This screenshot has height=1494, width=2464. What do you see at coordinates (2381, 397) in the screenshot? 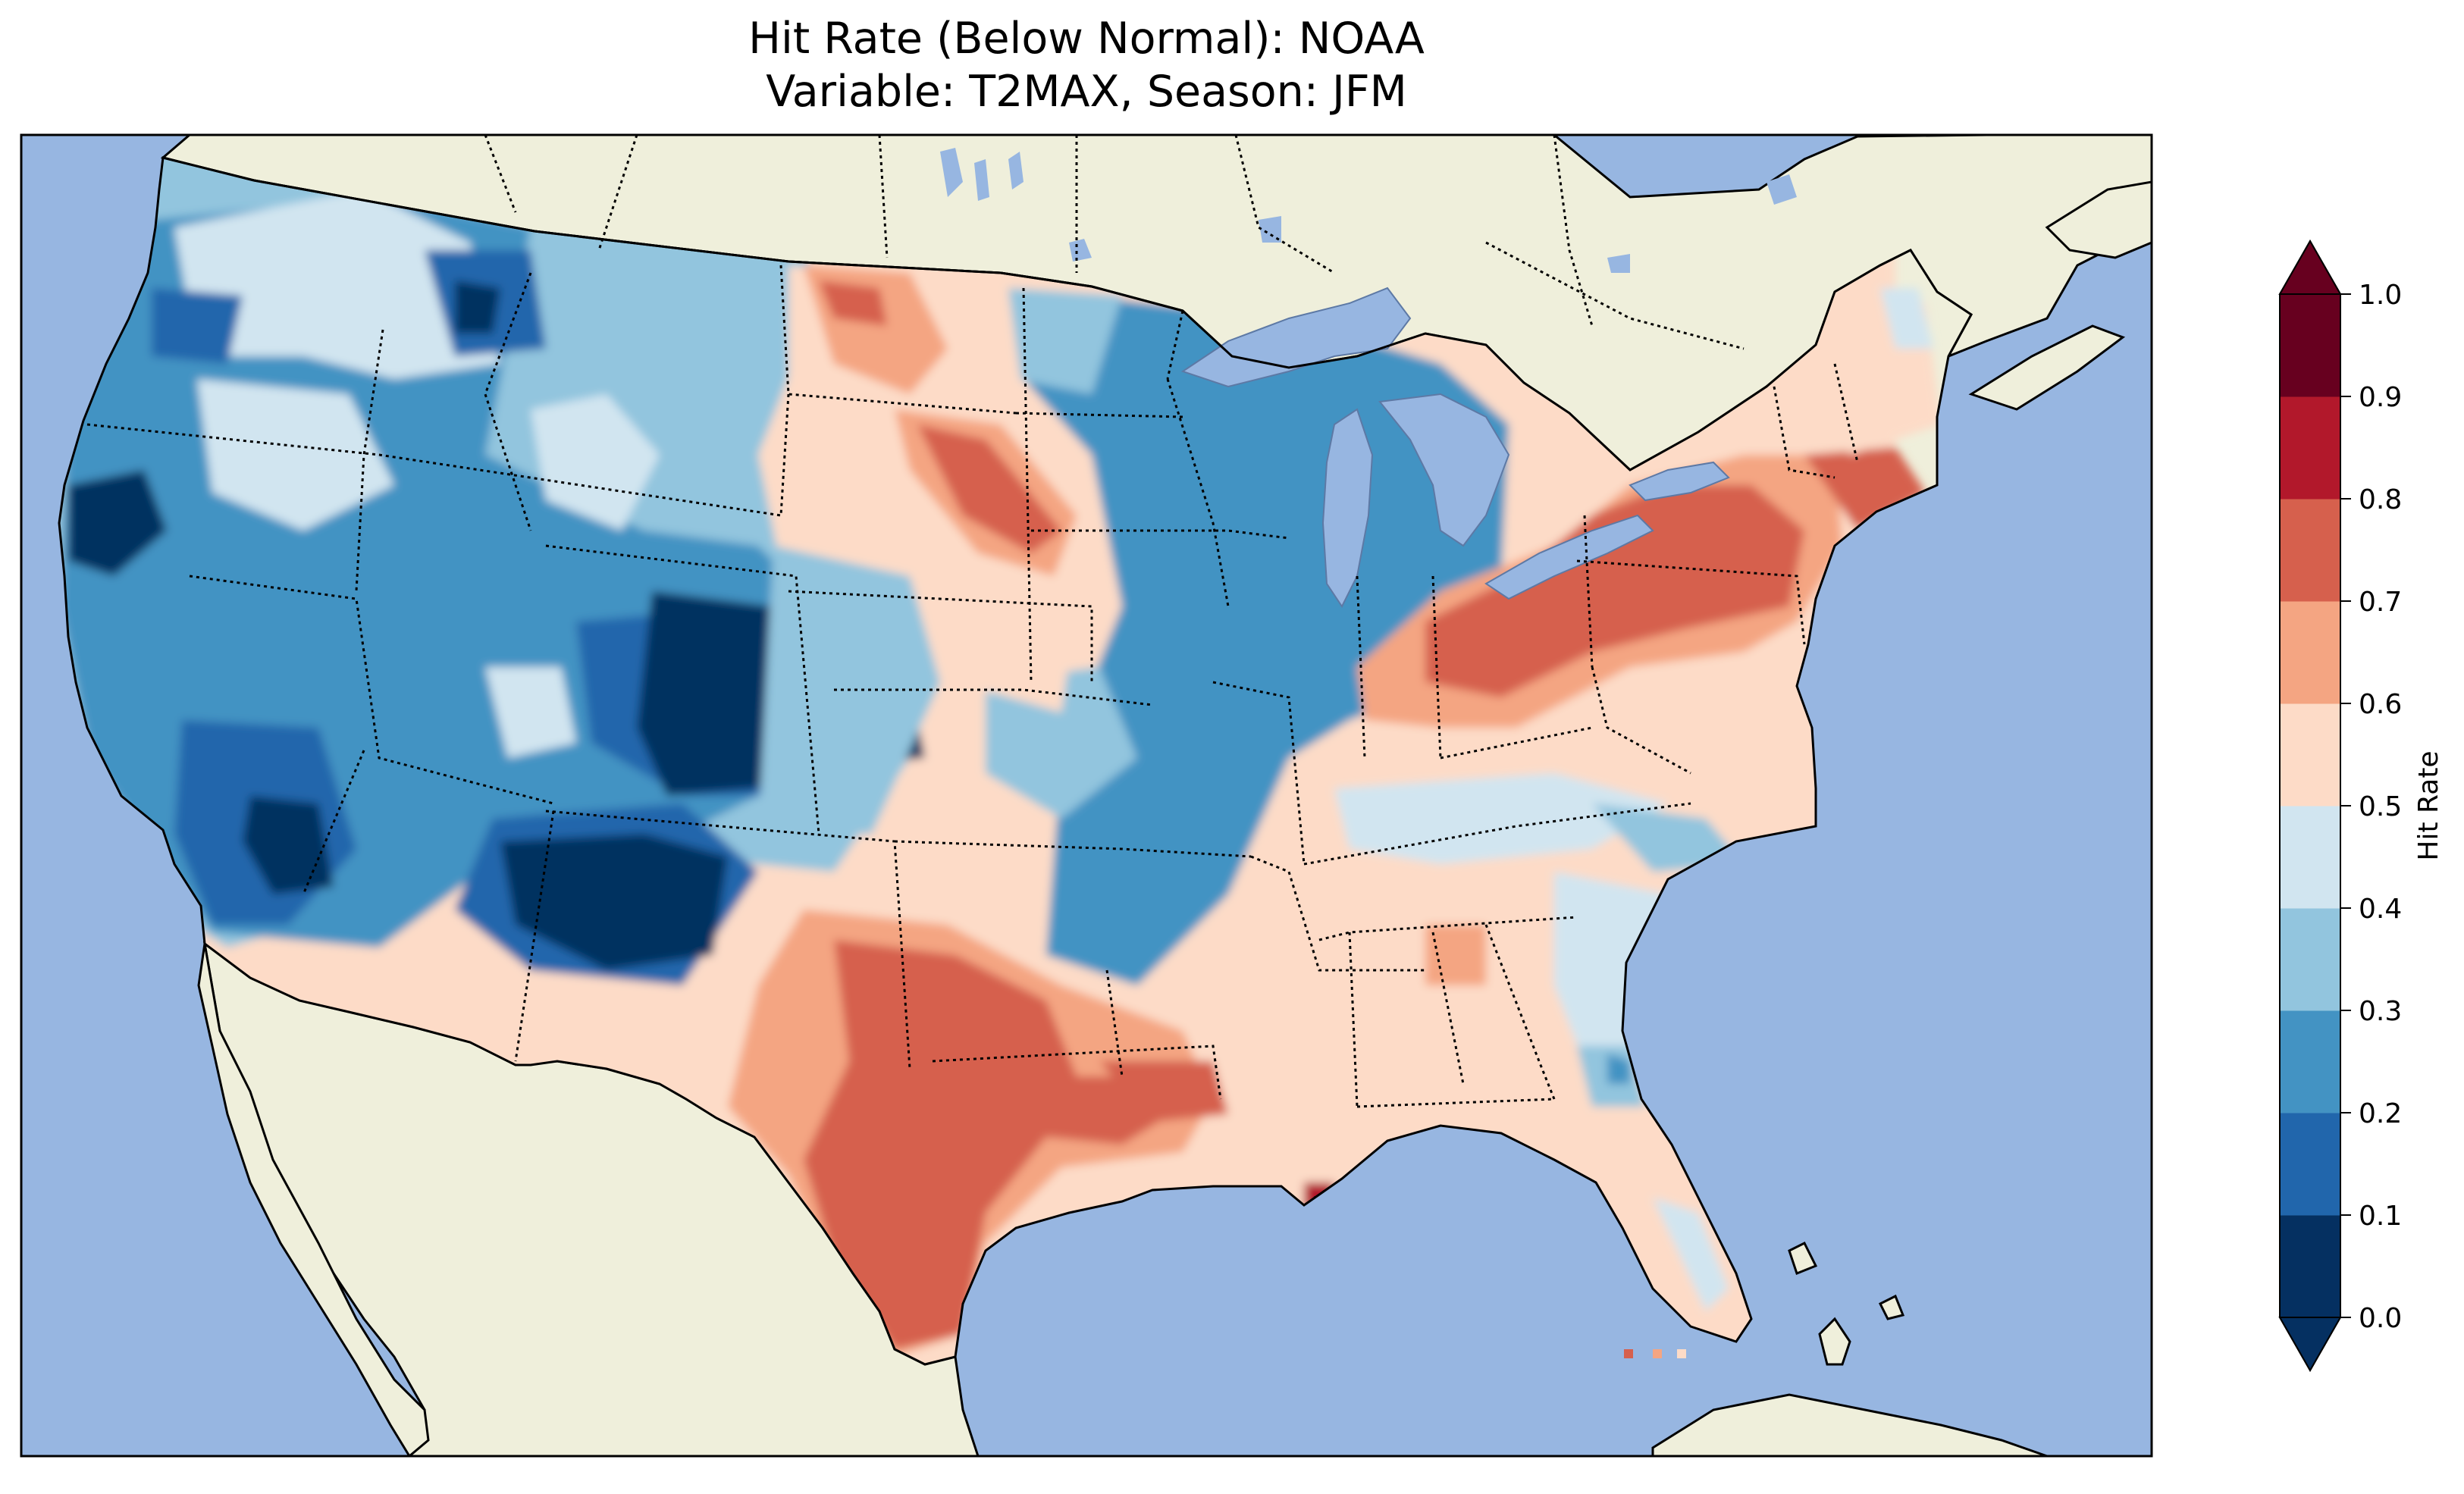
I see `colorbar-tick-label: 0.9` at bounding box center [2381, 397].